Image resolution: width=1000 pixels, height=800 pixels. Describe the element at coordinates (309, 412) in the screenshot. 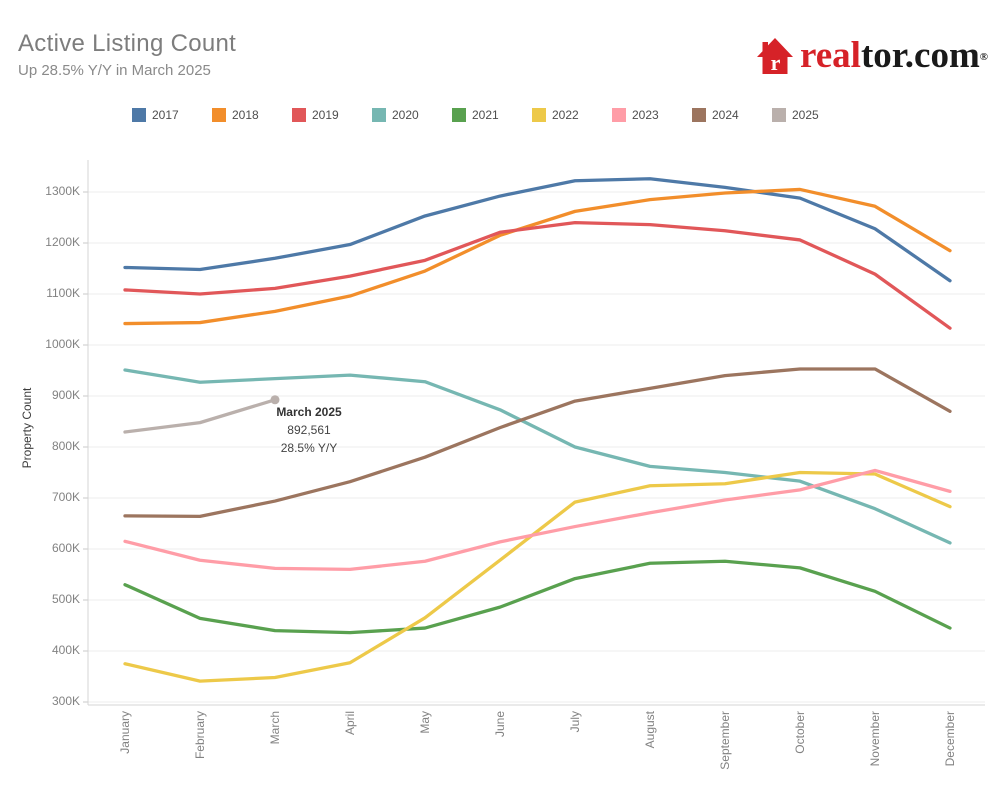

I see `annotation-title: March 2025` at that location.